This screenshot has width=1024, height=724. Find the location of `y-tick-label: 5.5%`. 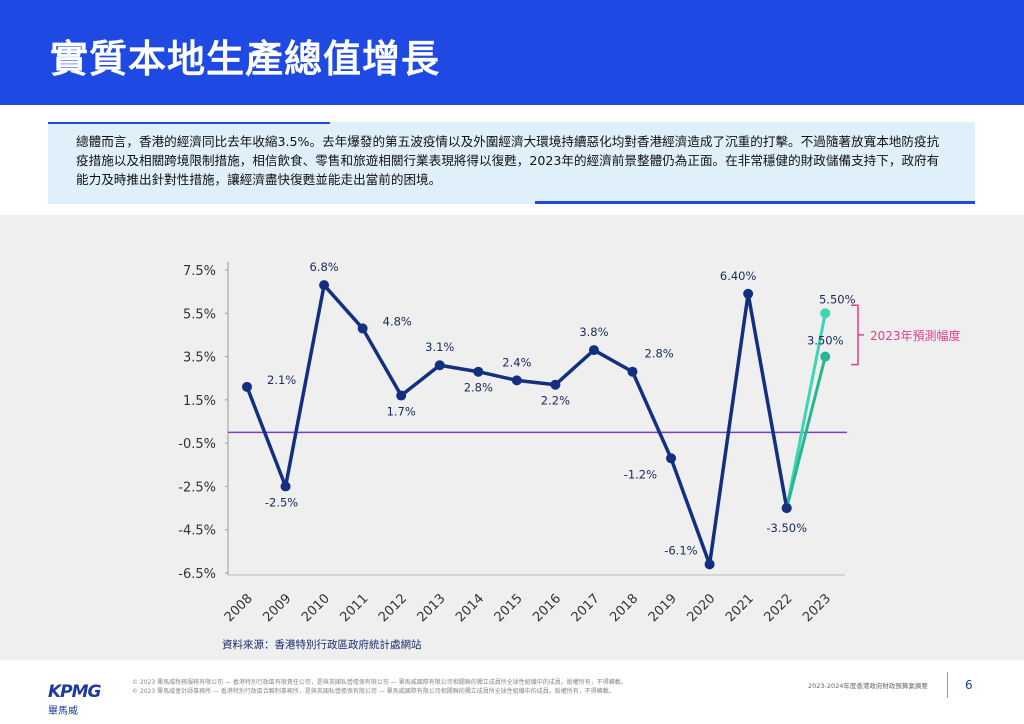

y-tick-label: 5.5% is located at coordinates (199, 314).